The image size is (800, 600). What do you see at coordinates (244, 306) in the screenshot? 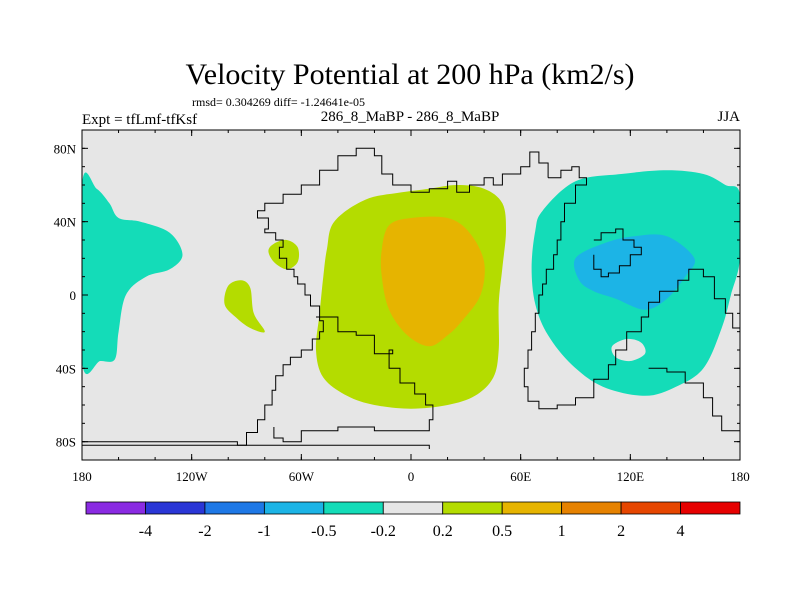
I see `positive-region-south-america` at bounding box center [244, 306].